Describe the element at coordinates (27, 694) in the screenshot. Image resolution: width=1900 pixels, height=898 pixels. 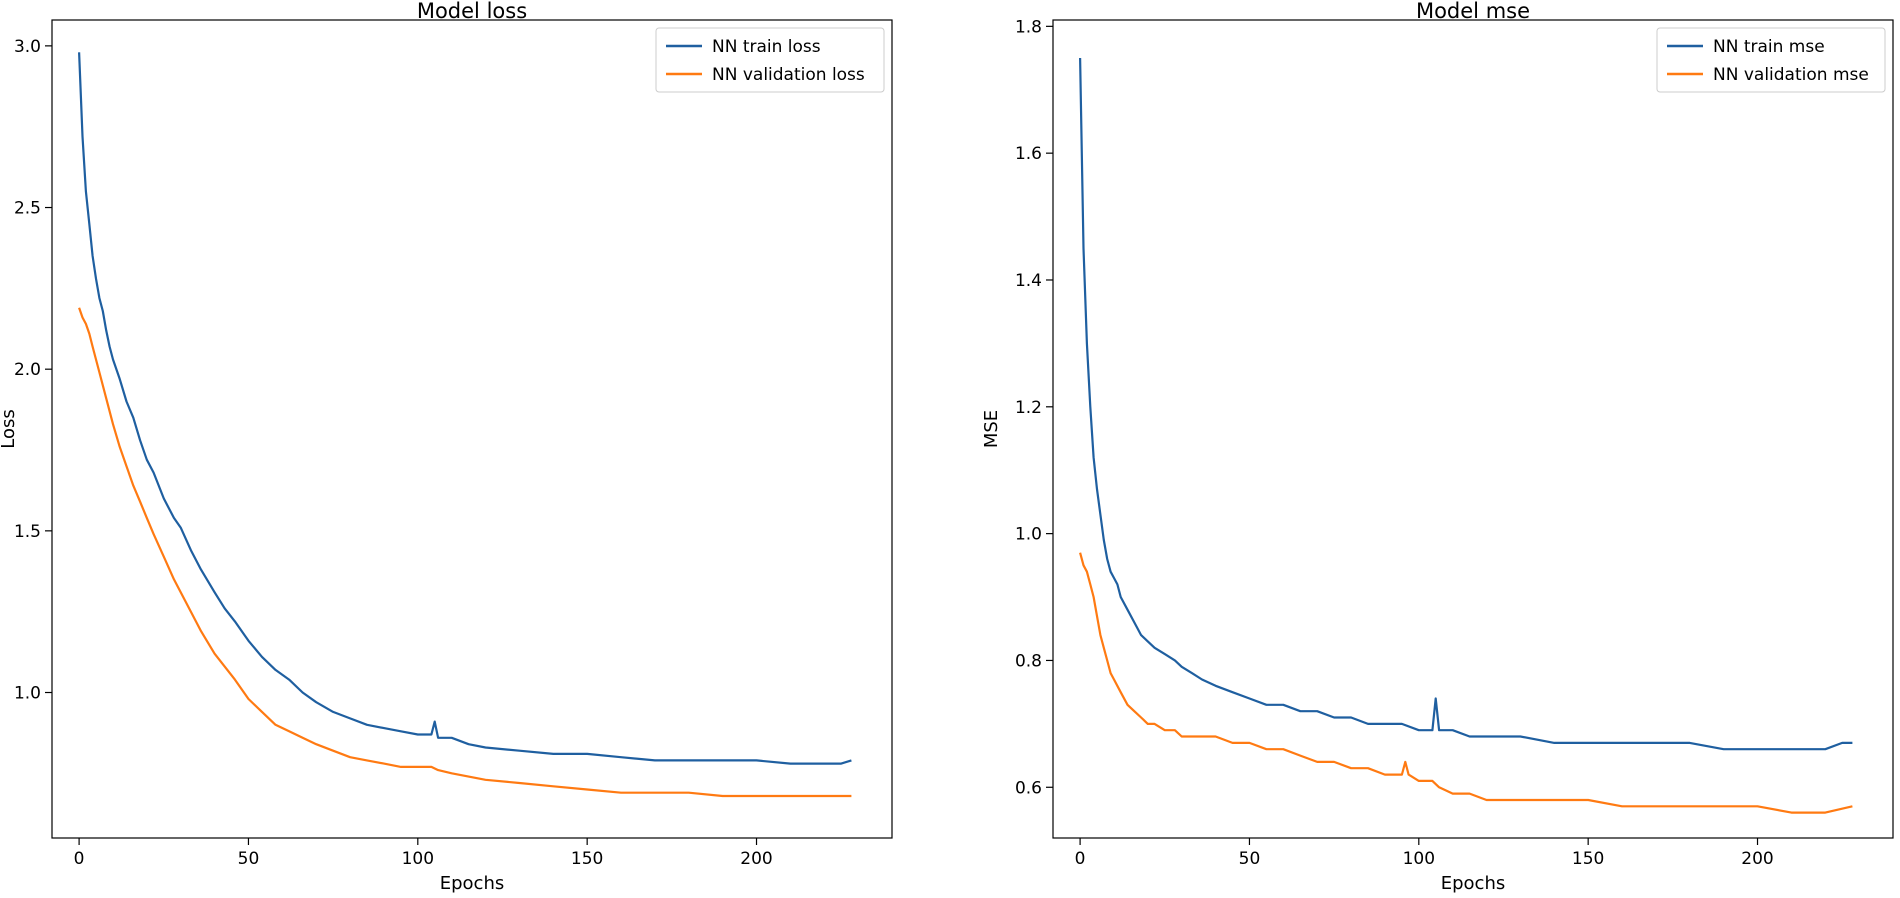
I see `loss-y-tick-label: 1.0` at that location.